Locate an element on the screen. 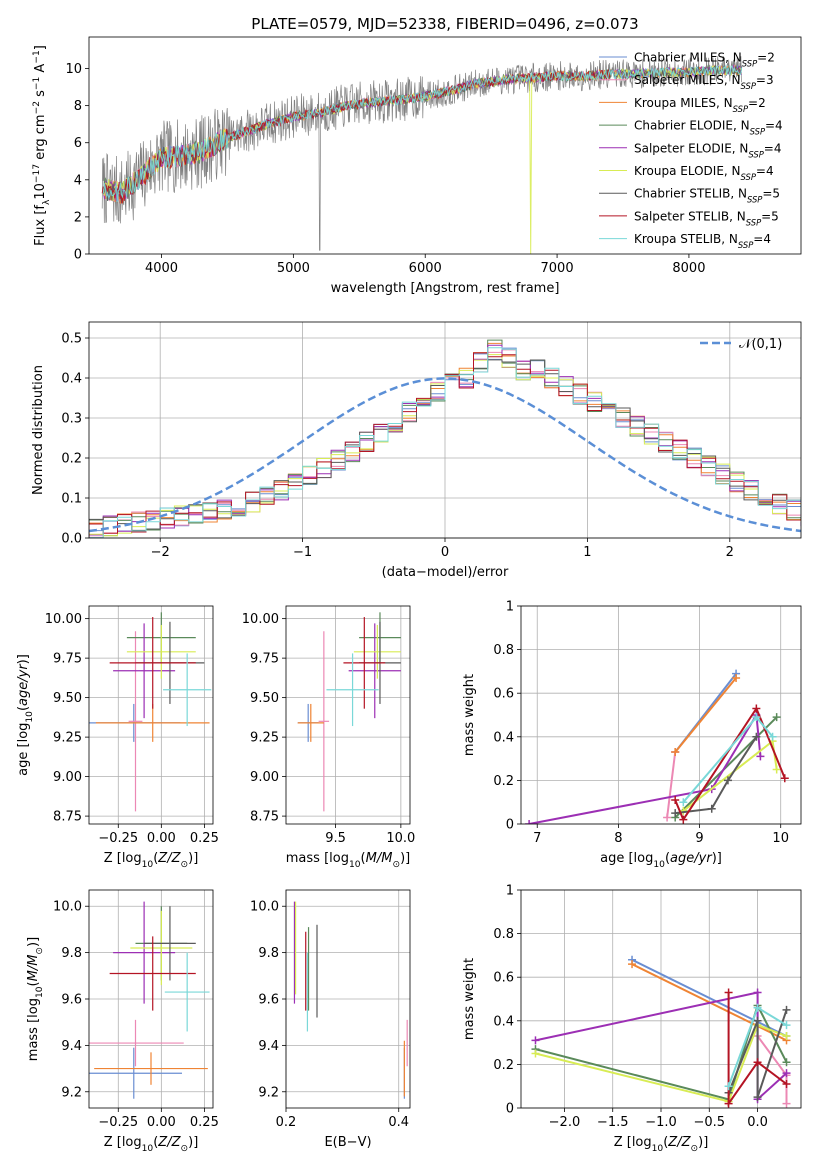 Image resolution: width=819 pixels, height=1170 pixels. x-tick-label: −0.25 is located at coordinates (118, 1122).